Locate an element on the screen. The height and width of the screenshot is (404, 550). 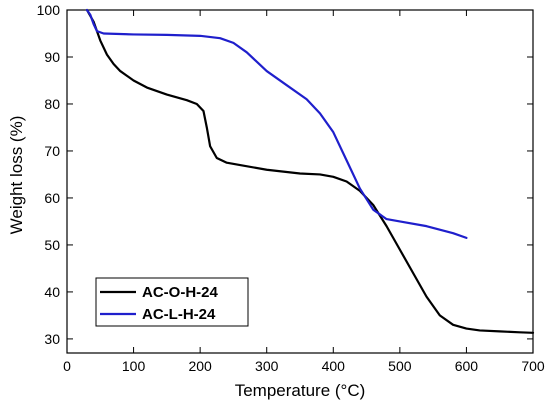
y-tick-label: 50 is located at coordinates (52, 245).